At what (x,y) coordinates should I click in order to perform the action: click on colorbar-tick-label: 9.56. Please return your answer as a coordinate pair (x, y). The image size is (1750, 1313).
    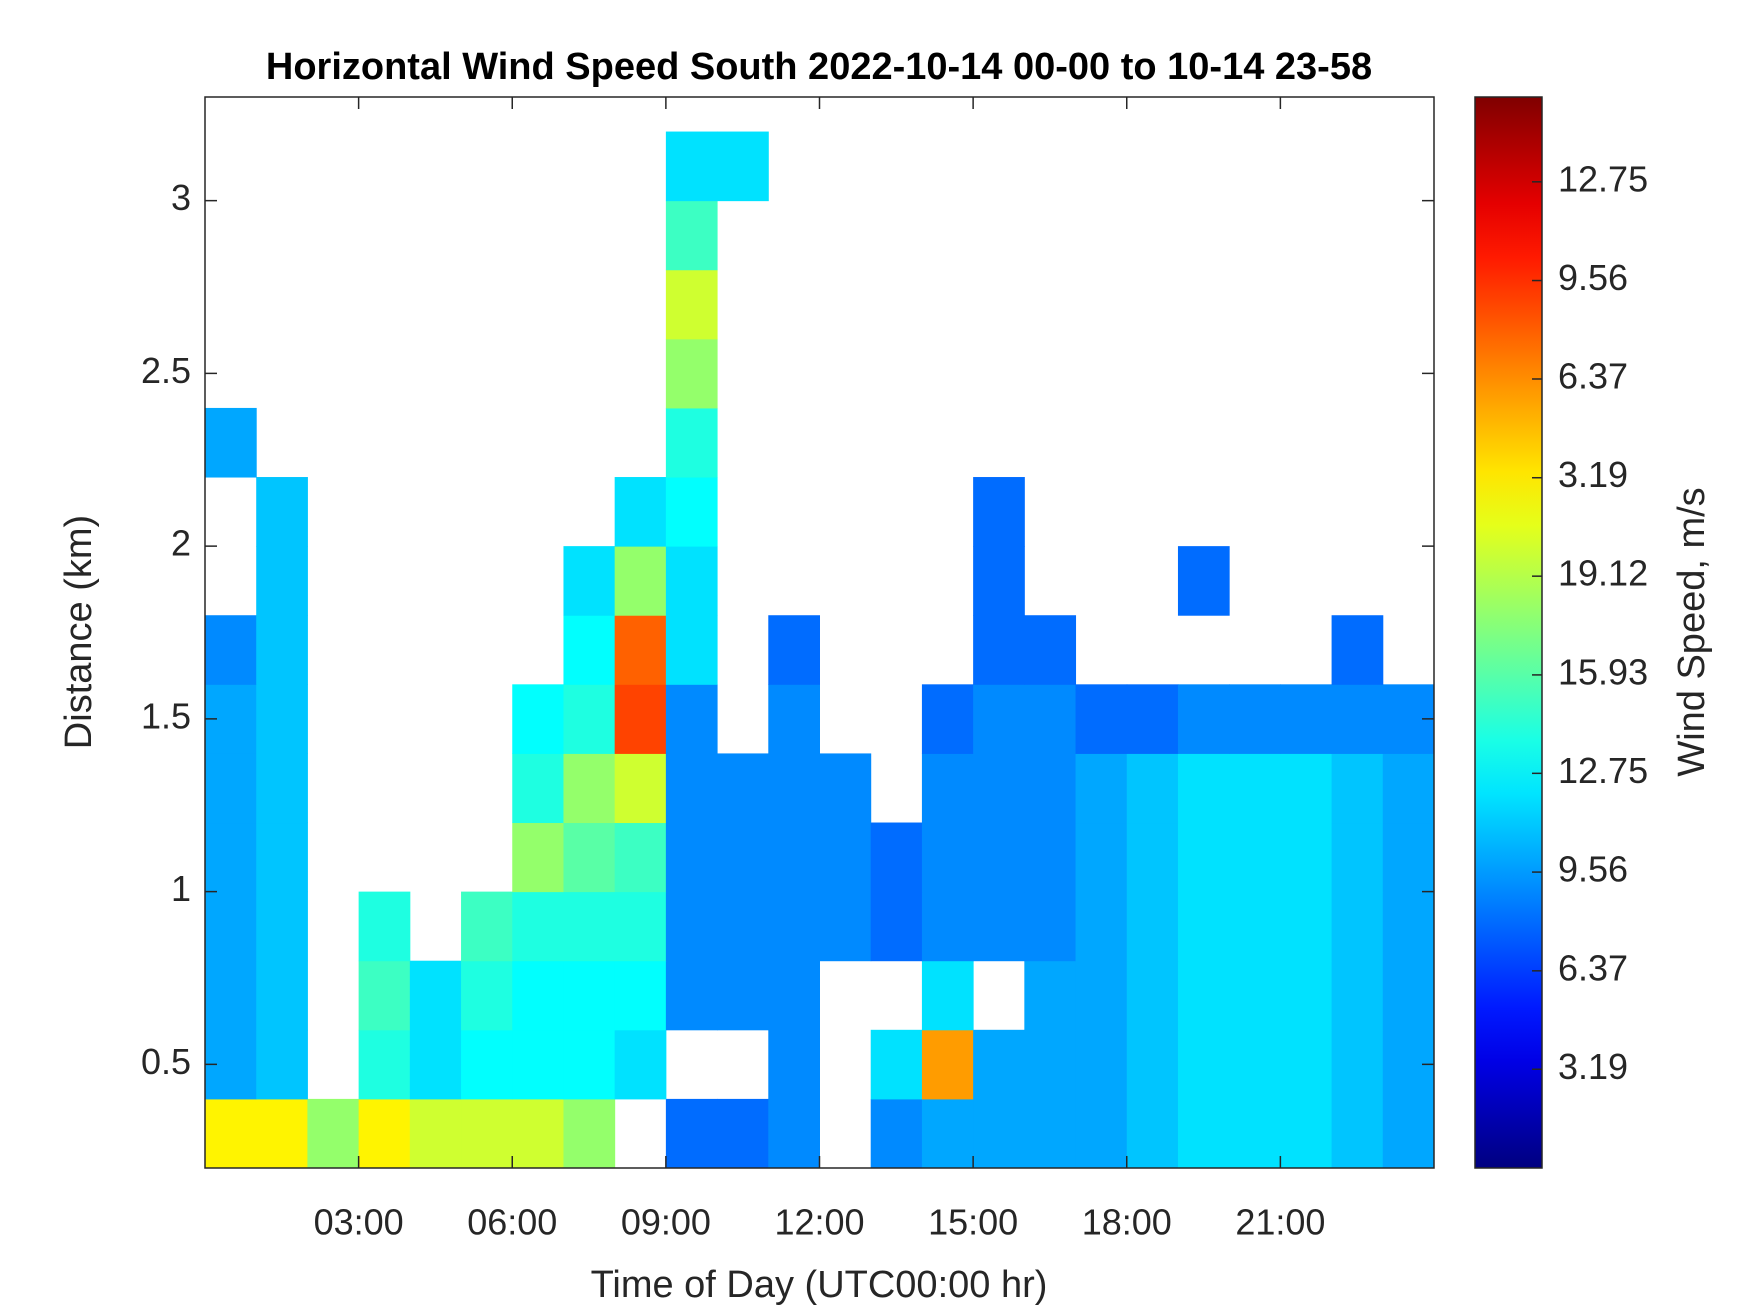
    Looking at the image, I should click on (1593, 869).